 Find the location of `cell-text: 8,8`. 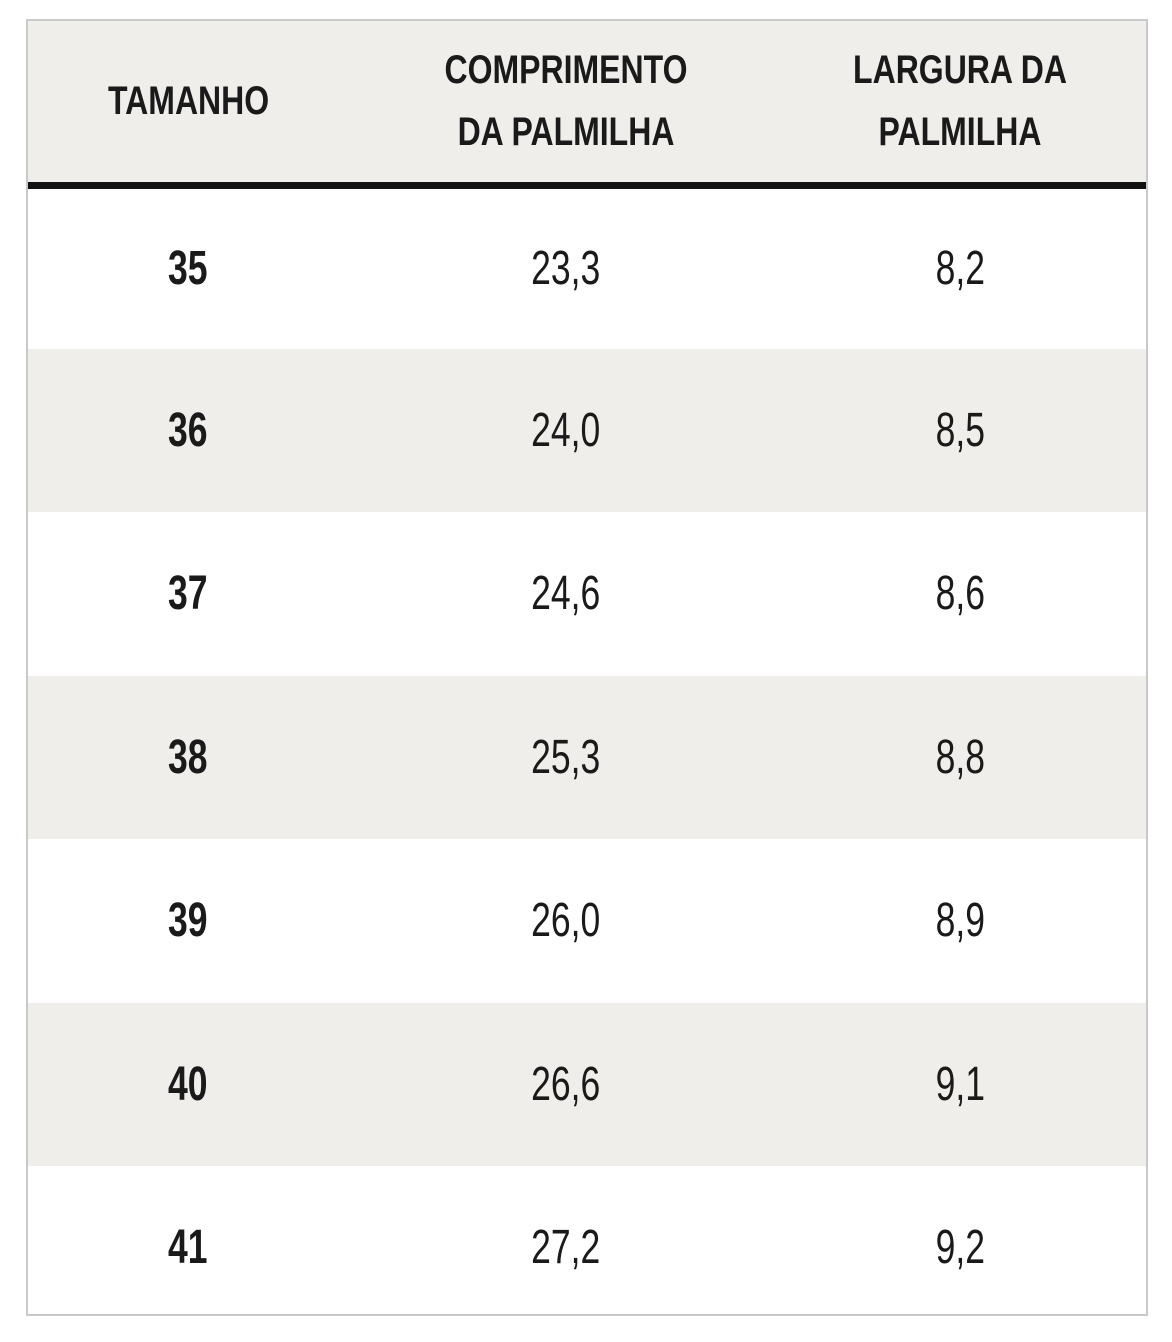

cell-text: 8,8 is located at coordinates (960, 757).